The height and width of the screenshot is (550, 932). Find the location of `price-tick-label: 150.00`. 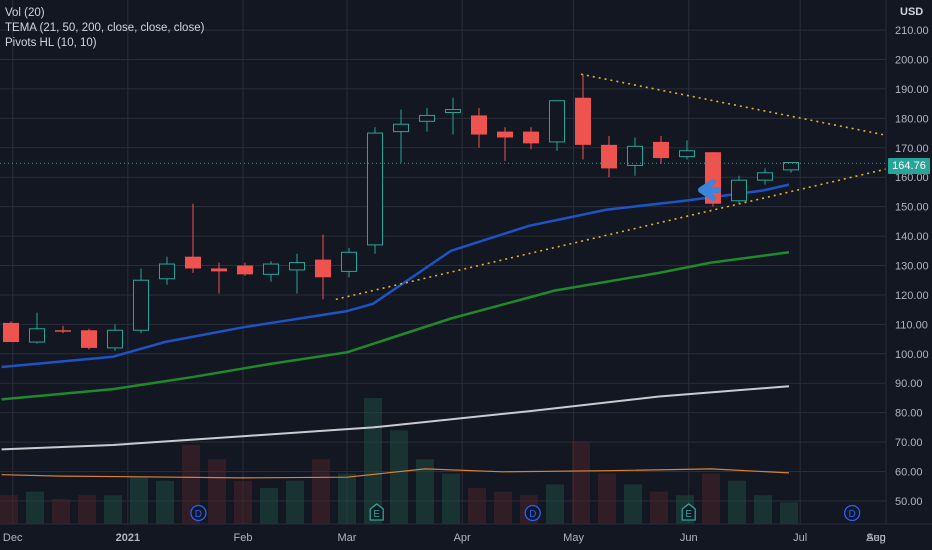

price-tick-label: 150.00 is located at coordinates (912, 208).